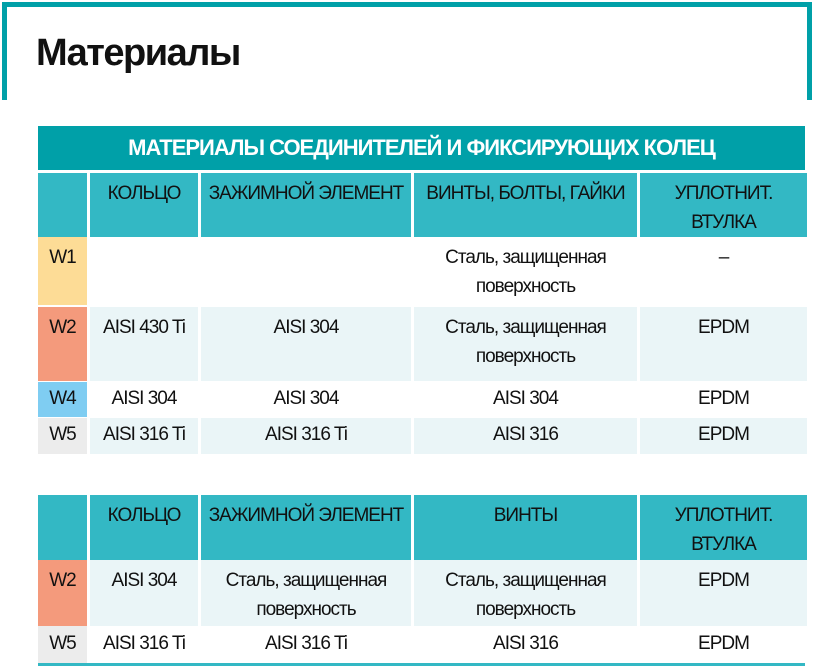  Describe the element at coordinates (525, 527) in the screenshot. I see `header-cell: ВИНТЫ` at that location.